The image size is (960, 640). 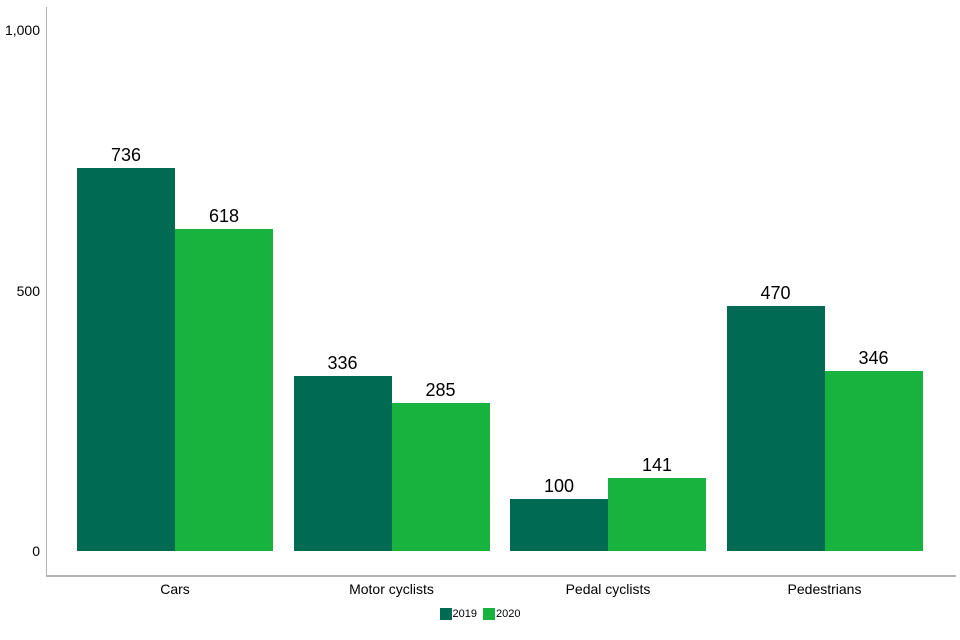 What do you see at coordinates (657, 465) in the screenshot?
I see `value-label-2020-pedal-cyclists: 141` at bounding box center [657, 465].